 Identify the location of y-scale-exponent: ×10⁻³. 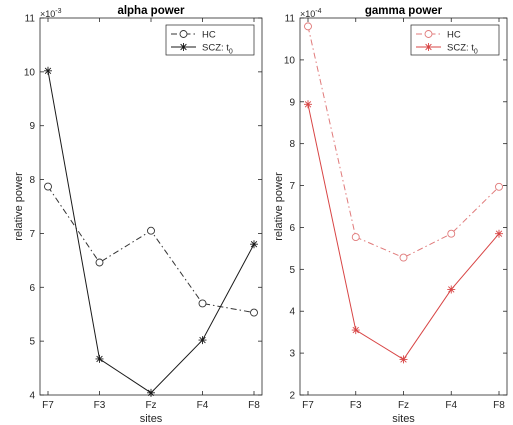
(51, 13).